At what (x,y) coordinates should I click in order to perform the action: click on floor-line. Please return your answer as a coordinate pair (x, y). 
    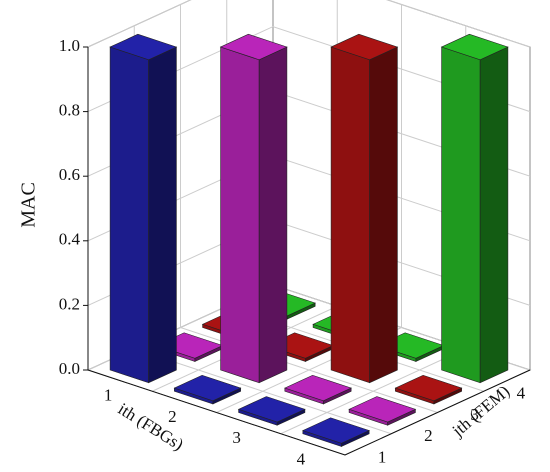
    Looking at the image, I should click on (373, 391).